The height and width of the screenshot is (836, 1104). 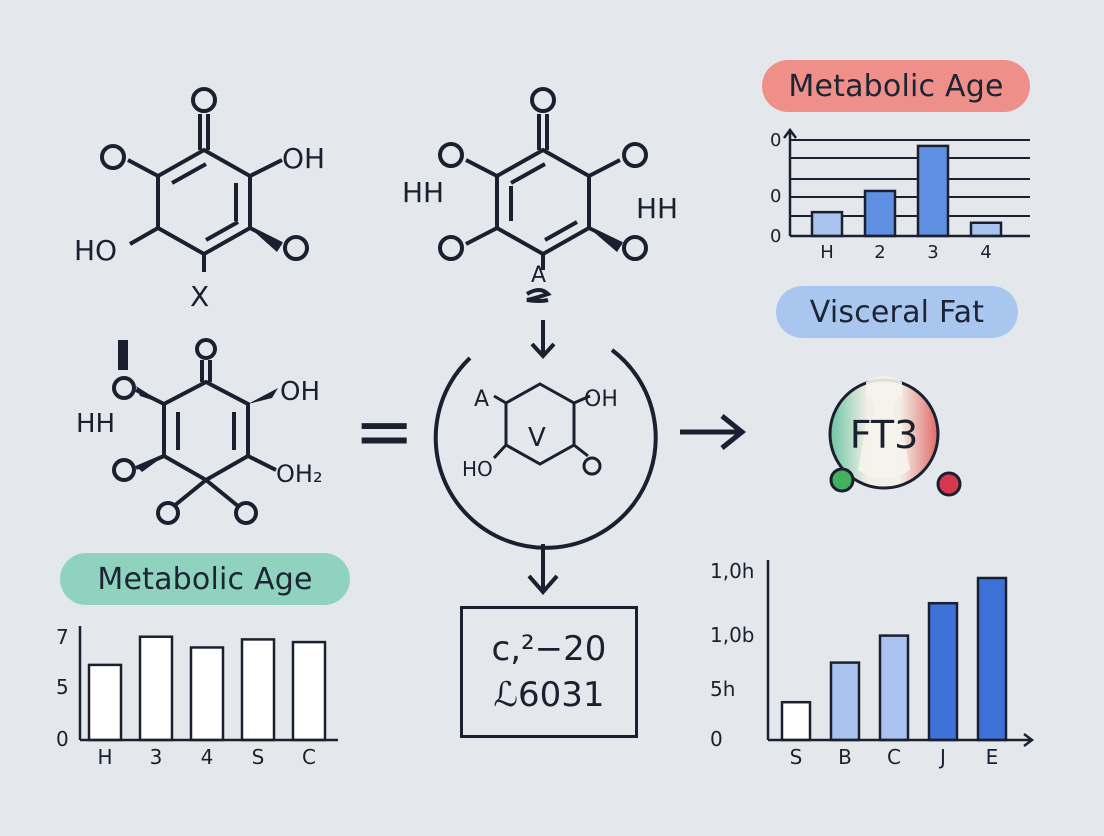 What do you see at coordinates (194, 431) in the screenshot?
I see `molecule-middle-left` at bounding box center [194, 431].